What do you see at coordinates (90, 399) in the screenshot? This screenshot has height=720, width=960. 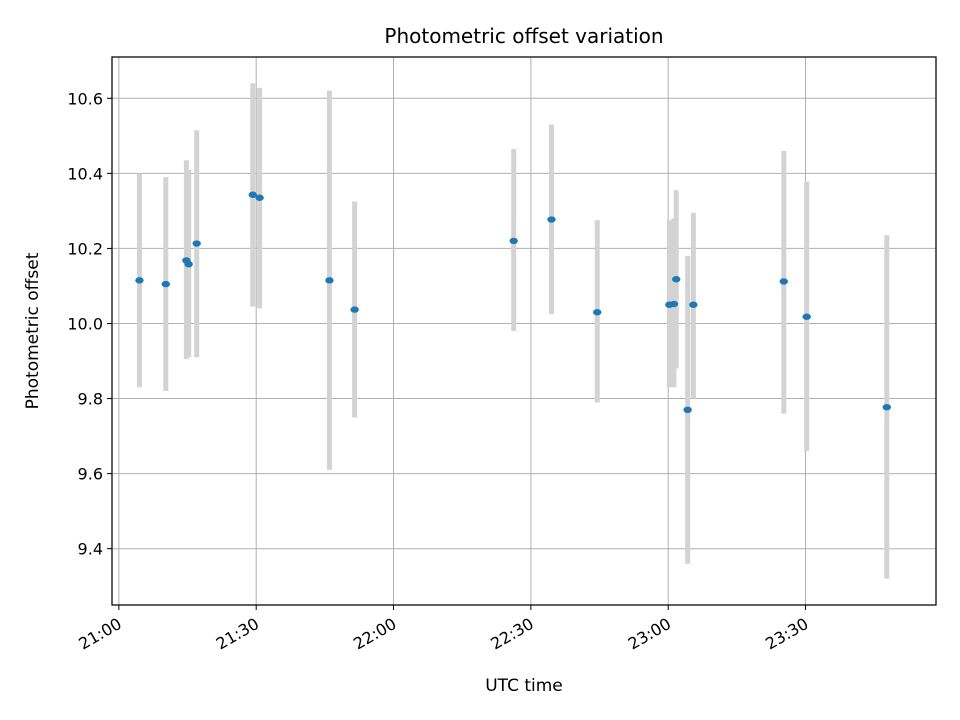 I see `y-tick-label: 9.8` at bounding box center [90, 399].